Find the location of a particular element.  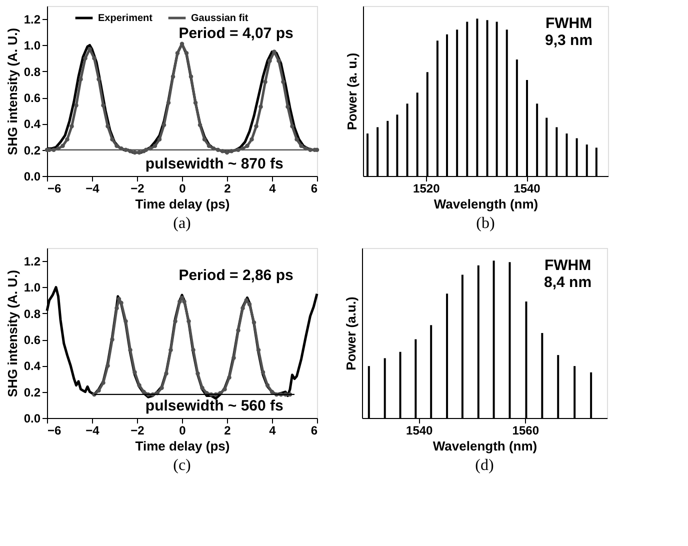

annotation: Period = 2,86 ps is located at coordinates (236, 275).